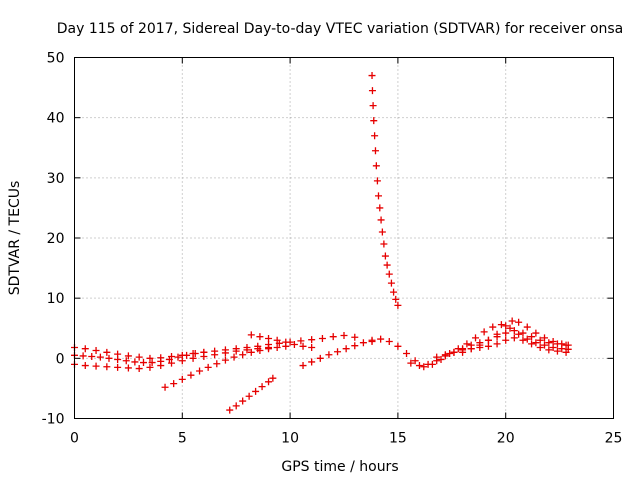 The width and height of the screenshot is (640, 480). What do you see at coordinates (614, 439) in the screenshot?
I see `x-tick-label: 25` at bounding box center [614, 439].